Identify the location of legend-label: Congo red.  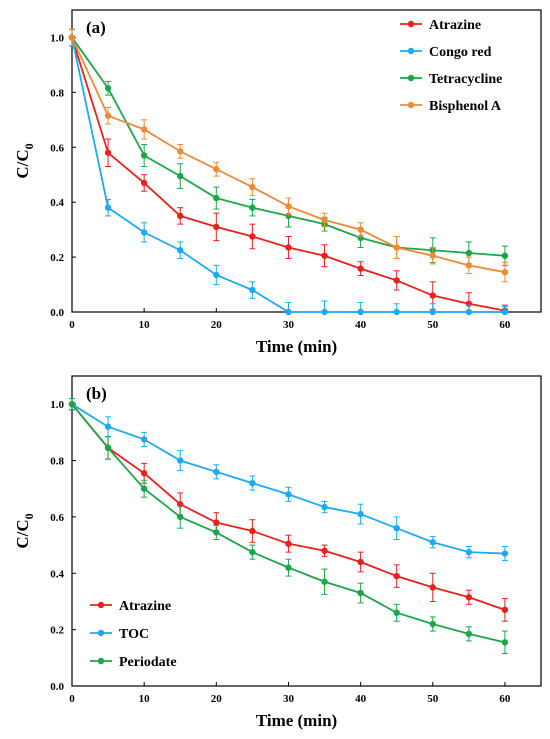
(460, 52).